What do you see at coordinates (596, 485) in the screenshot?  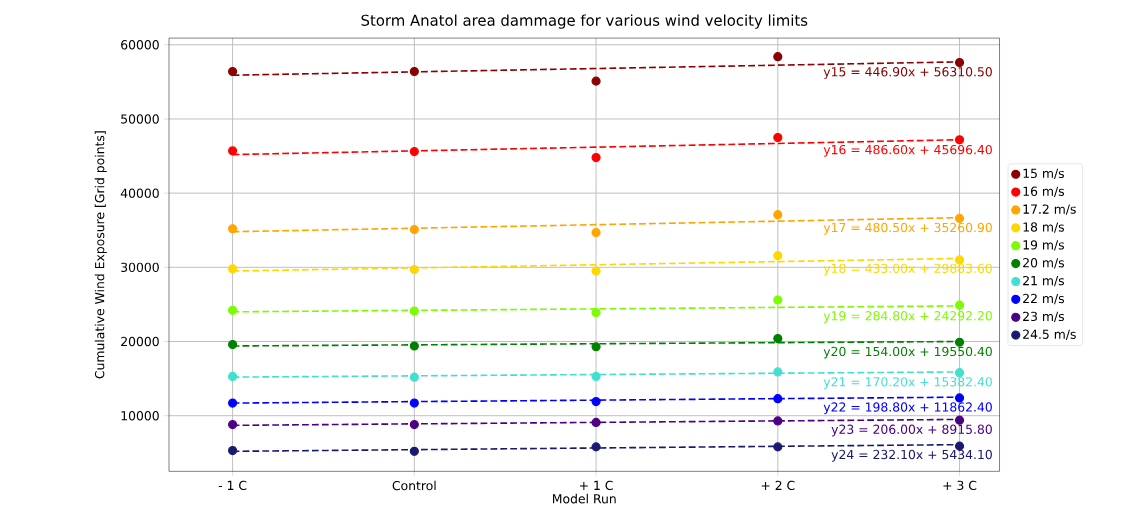 I see `x-tick-label: + 1 C` at bounding box center [596, 485].